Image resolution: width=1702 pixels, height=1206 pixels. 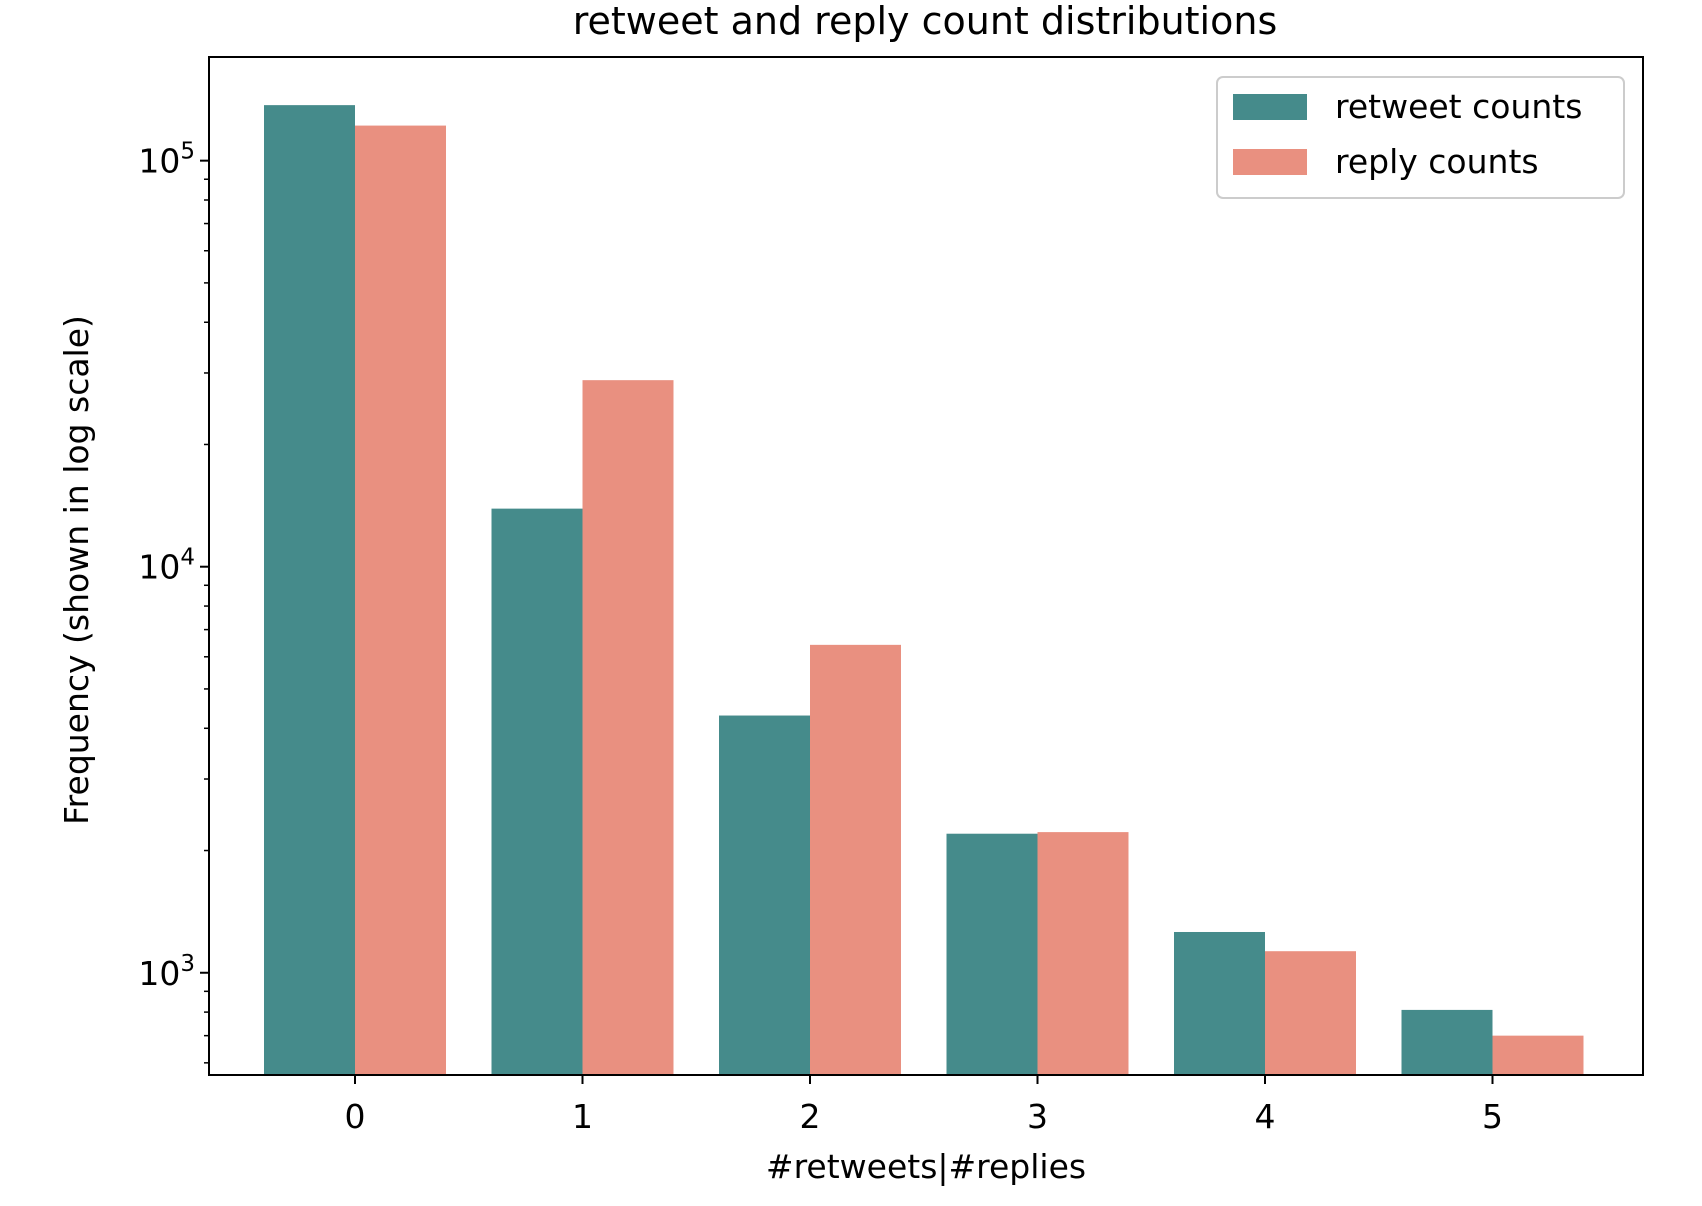 I want to click on y-tick-label: 10⁴, so click(x=166, y=566).